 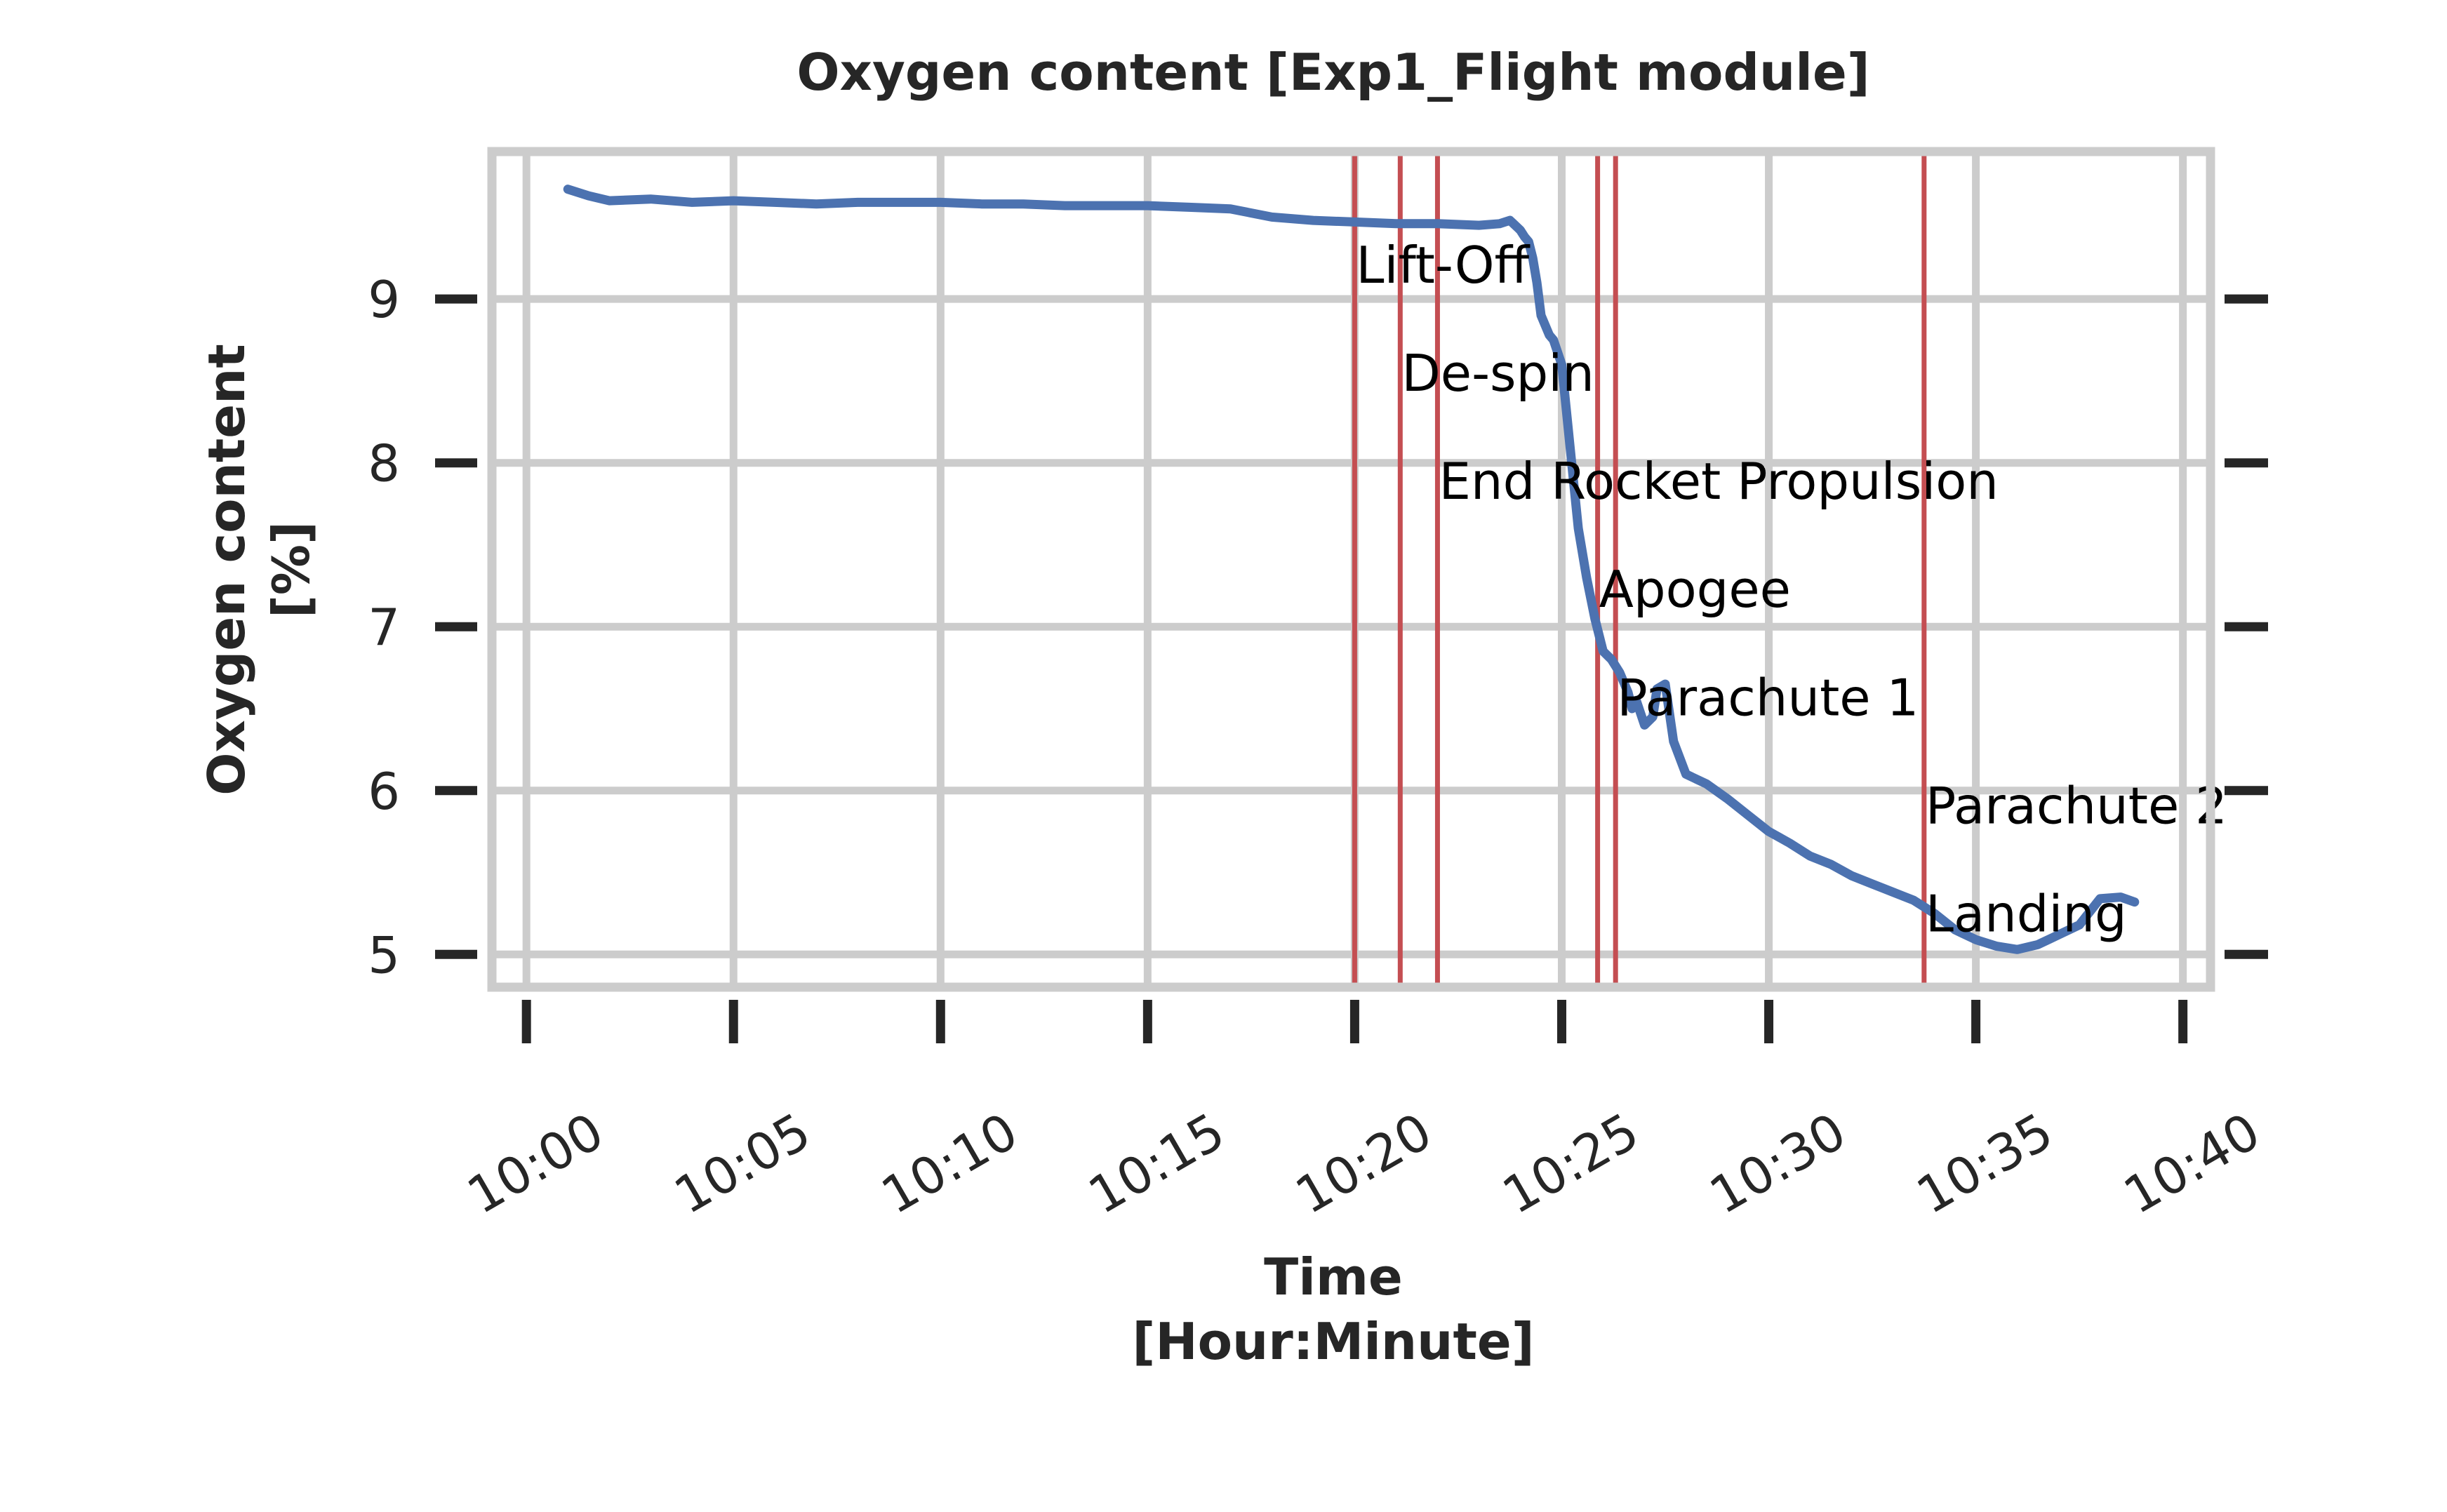 What do you see at coordinates (1984, 1163) in the screenshot?
I see `x-tick-label: 10:35` at bounding box center [1984, 1163].